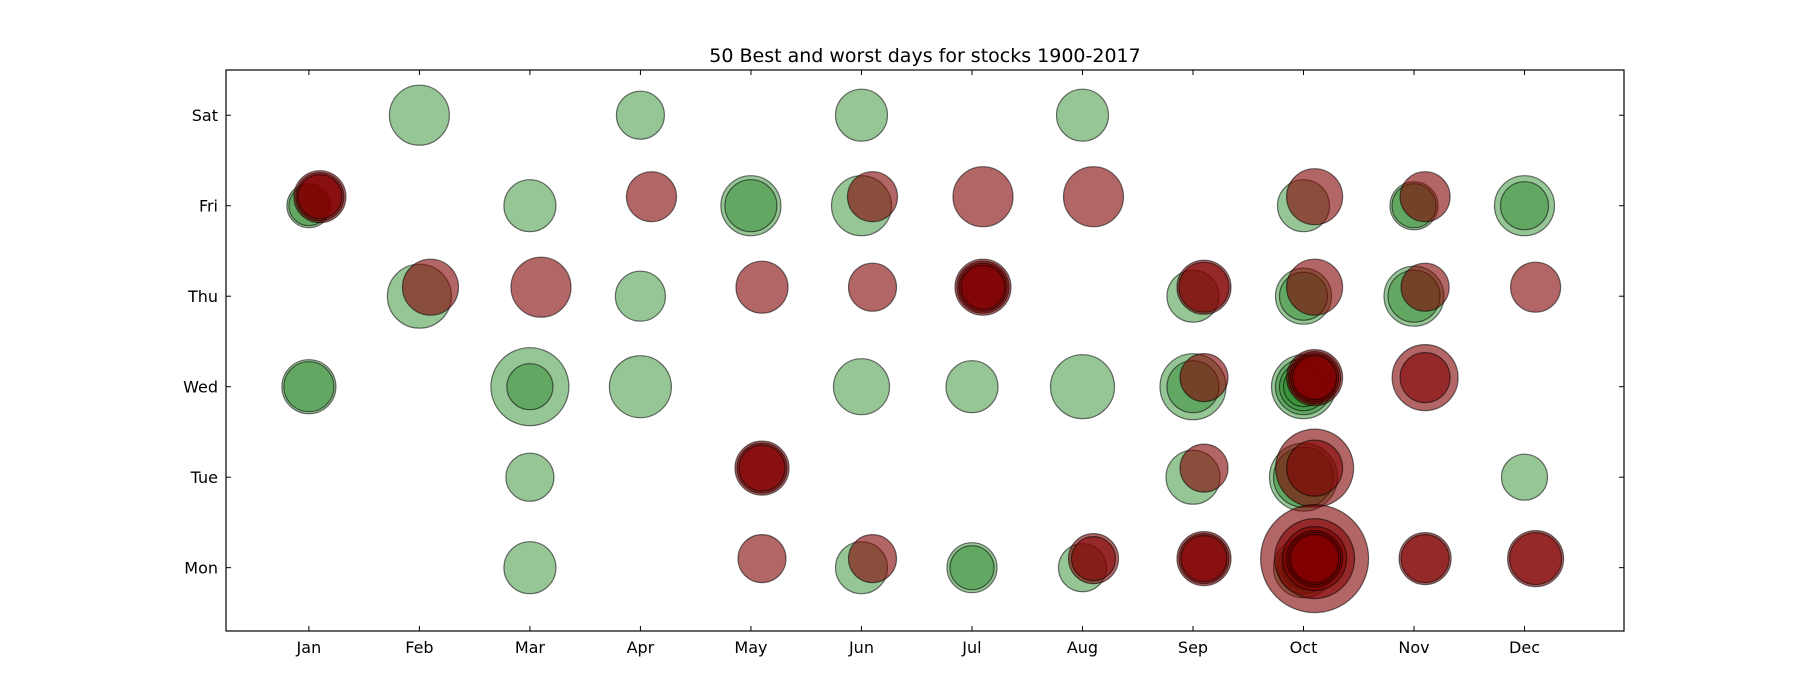 The image size is (1800, 700). What do you see at coordinates (1304, 647) in the screenshot?
I see `x-tick-label: Oct` at bounding box center [1304, 647].